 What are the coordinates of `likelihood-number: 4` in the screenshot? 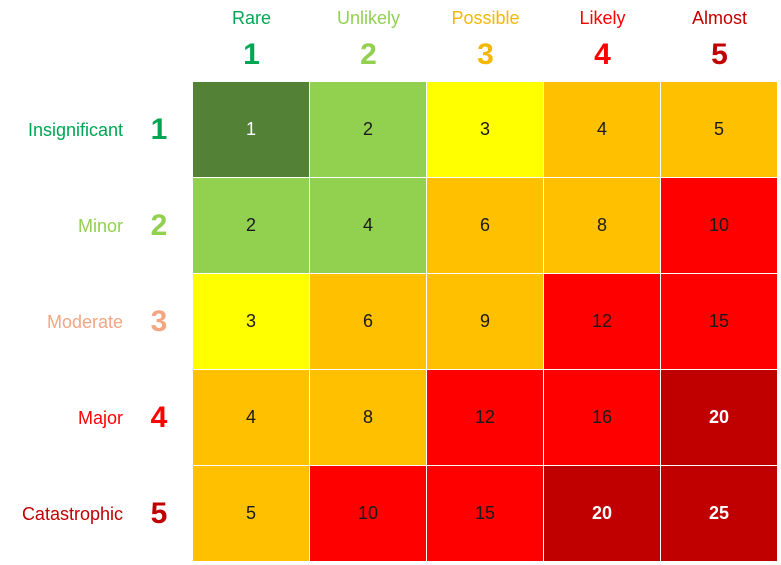 It's located at (602, 54).